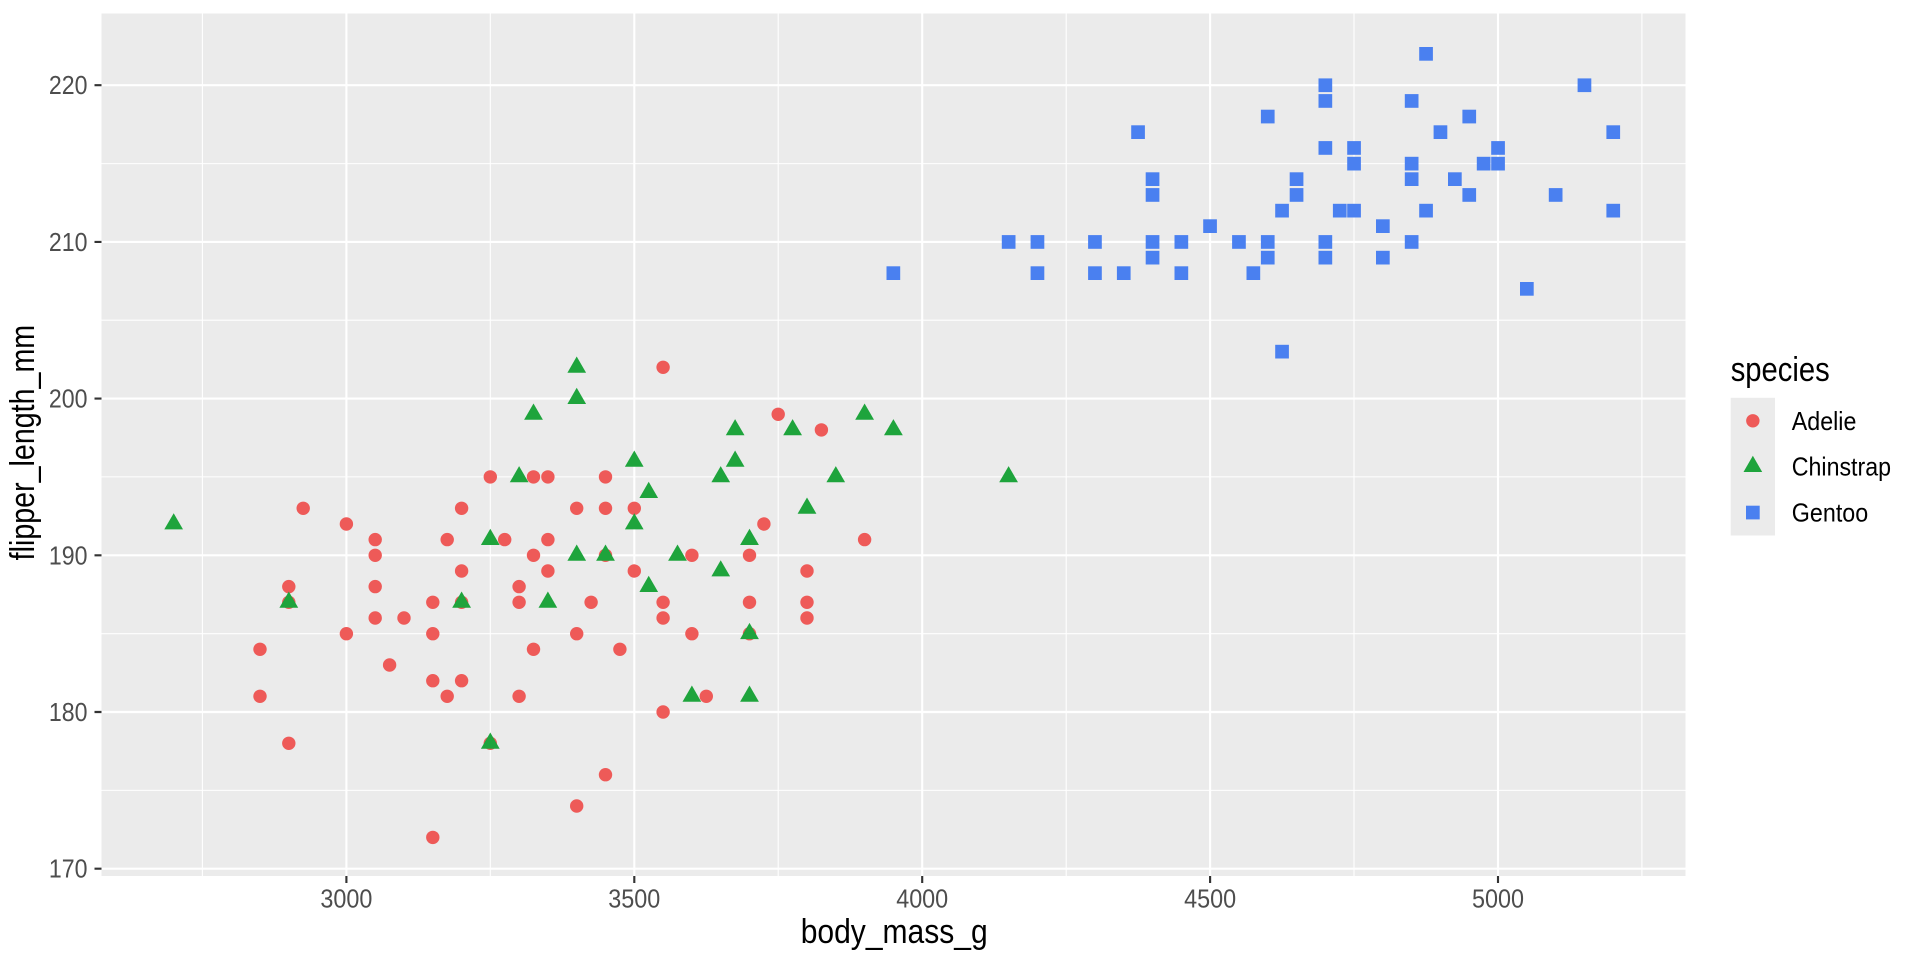  What do you see at coordinates (1498, 899) in the screenshot?
I see `svg-text: 5000` at bounding box center [1498, 899].